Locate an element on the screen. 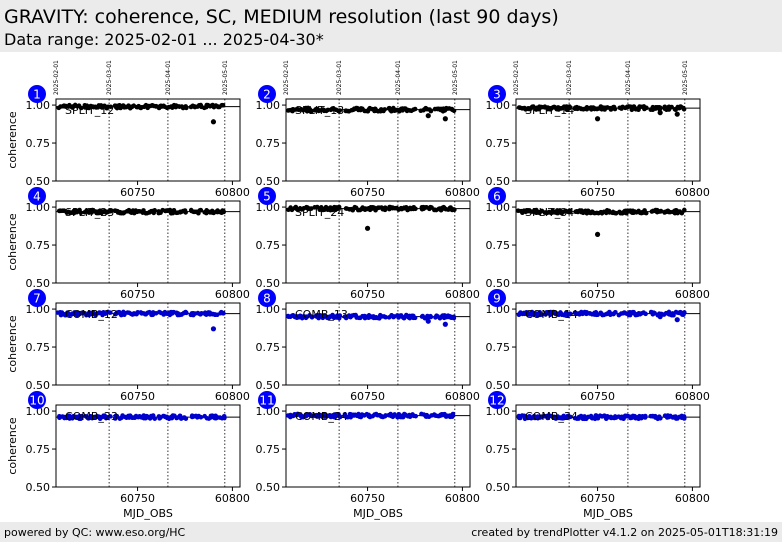  panel-number: 11 is located at coordinates (266, 401).